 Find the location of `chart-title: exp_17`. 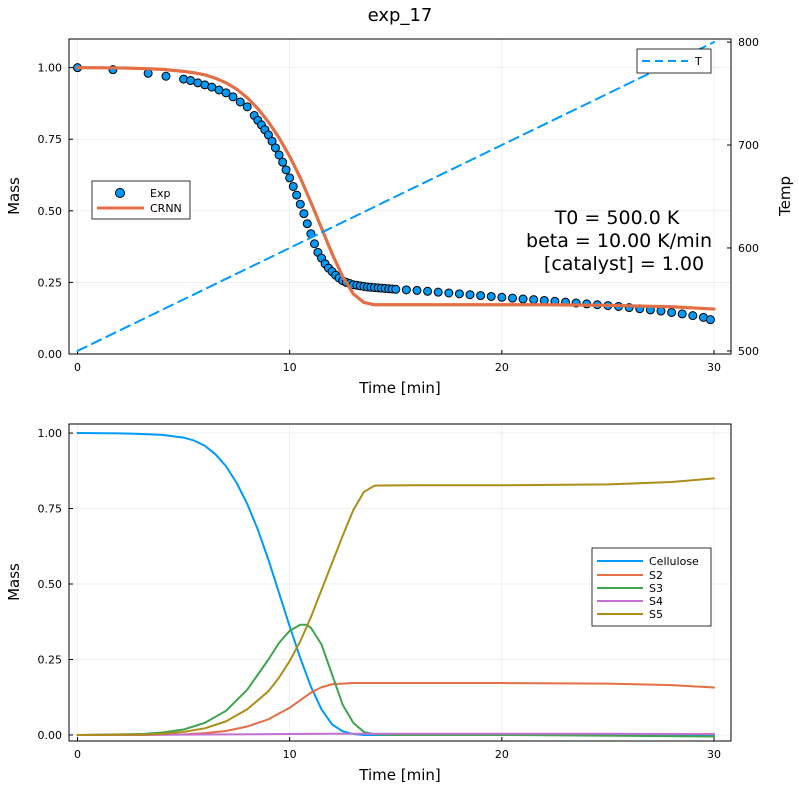

chart-title: exp_17 is located at coordinates (400, 15).